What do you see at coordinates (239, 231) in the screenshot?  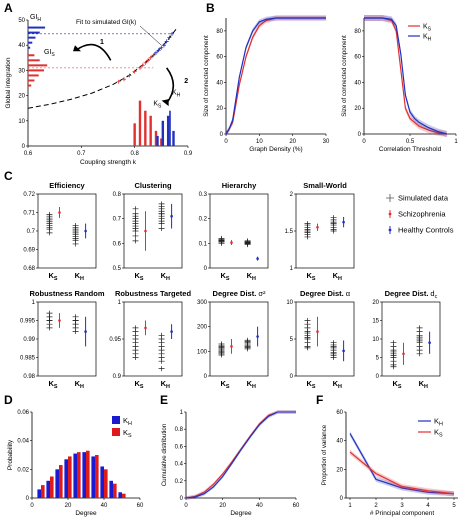 I see `panel-c-subplot-frame` at bounding box center [239, 231].